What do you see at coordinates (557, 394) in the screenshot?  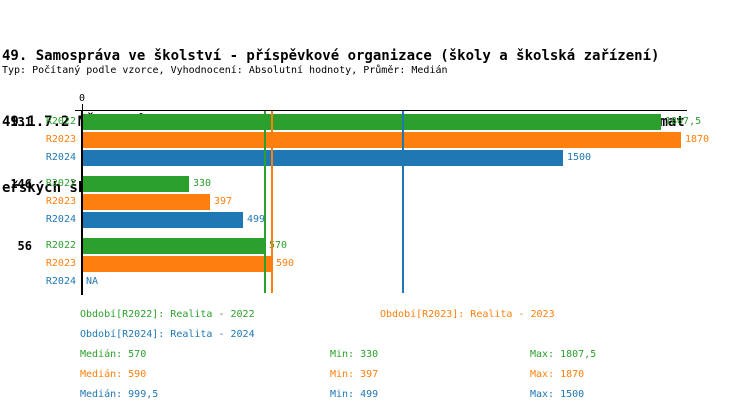 I see `stat-max-label: Max: 1500` at bounding box center [557, 394].